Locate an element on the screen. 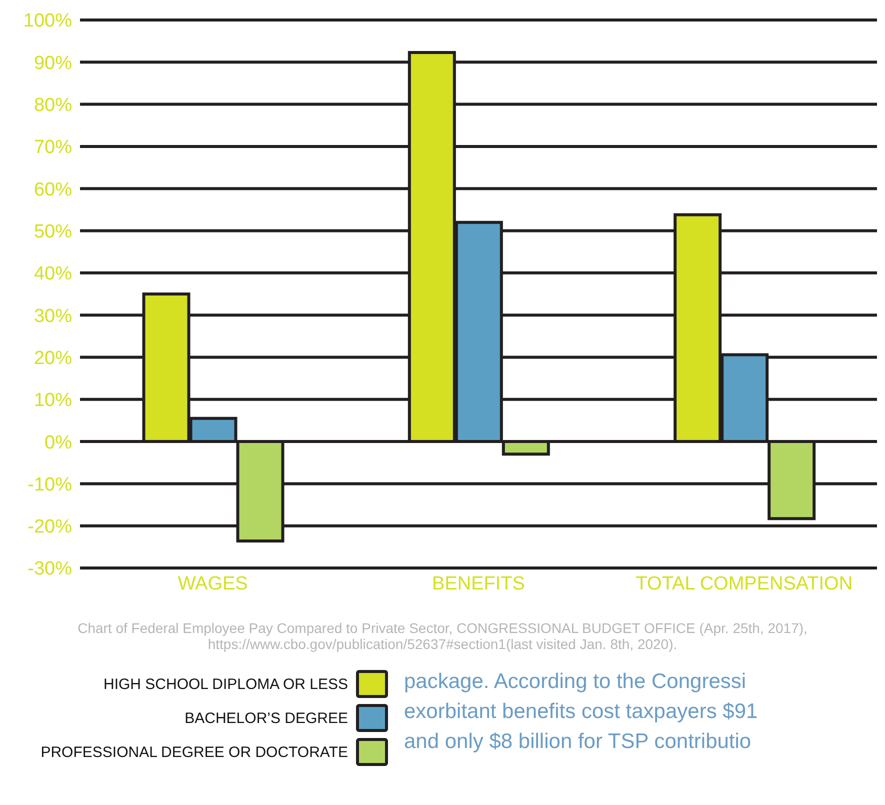  y-tick-label: 40% is located at coordinates (53, 274).